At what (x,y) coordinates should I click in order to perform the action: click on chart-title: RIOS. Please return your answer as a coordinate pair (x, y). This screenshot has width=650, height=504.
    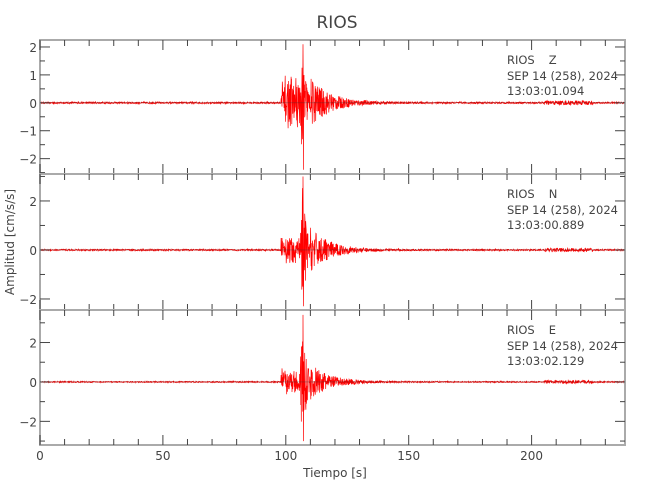
    Looking at the image, I should click on (337, 23).